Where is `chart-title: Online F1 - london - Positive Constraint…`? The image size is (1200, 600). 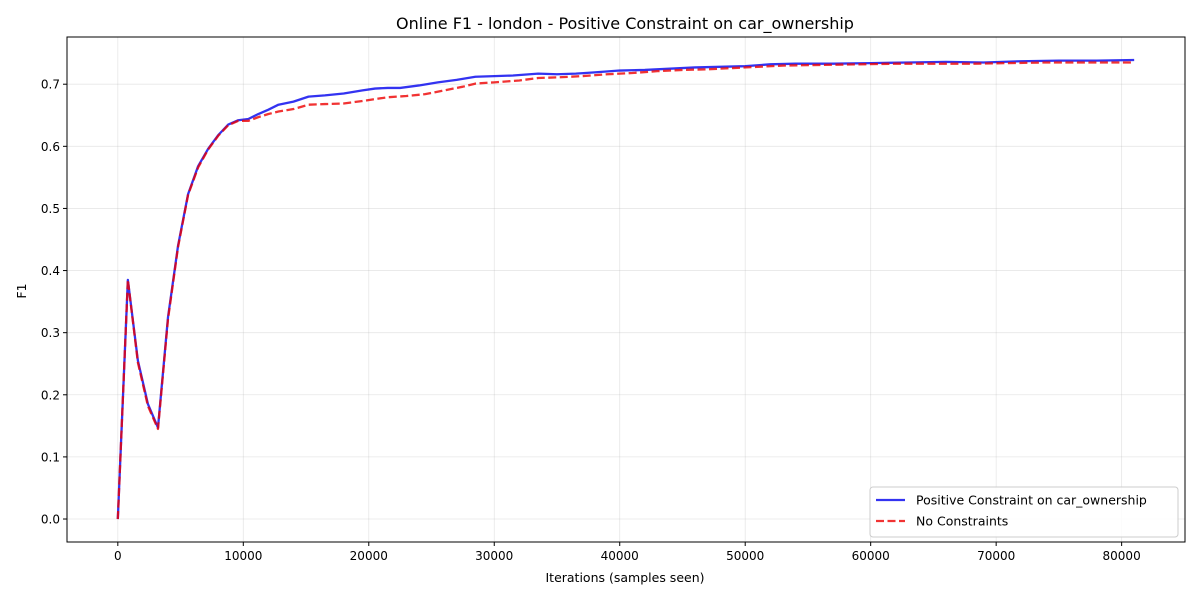
chart-title: Online F1 - london - Positive Constraint… is located at coordinates (625, 24).